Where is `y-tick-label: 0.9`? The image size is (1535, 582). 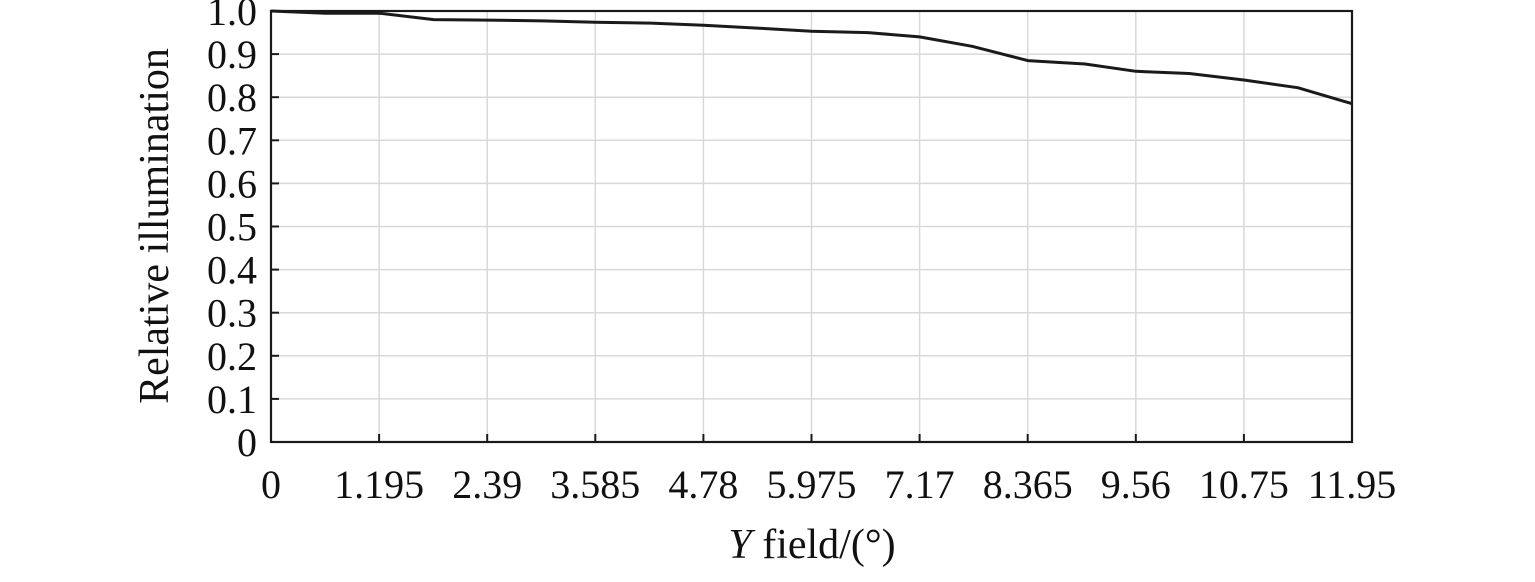 y-tick-label: 0.9 is located at coordinates (232, 54).